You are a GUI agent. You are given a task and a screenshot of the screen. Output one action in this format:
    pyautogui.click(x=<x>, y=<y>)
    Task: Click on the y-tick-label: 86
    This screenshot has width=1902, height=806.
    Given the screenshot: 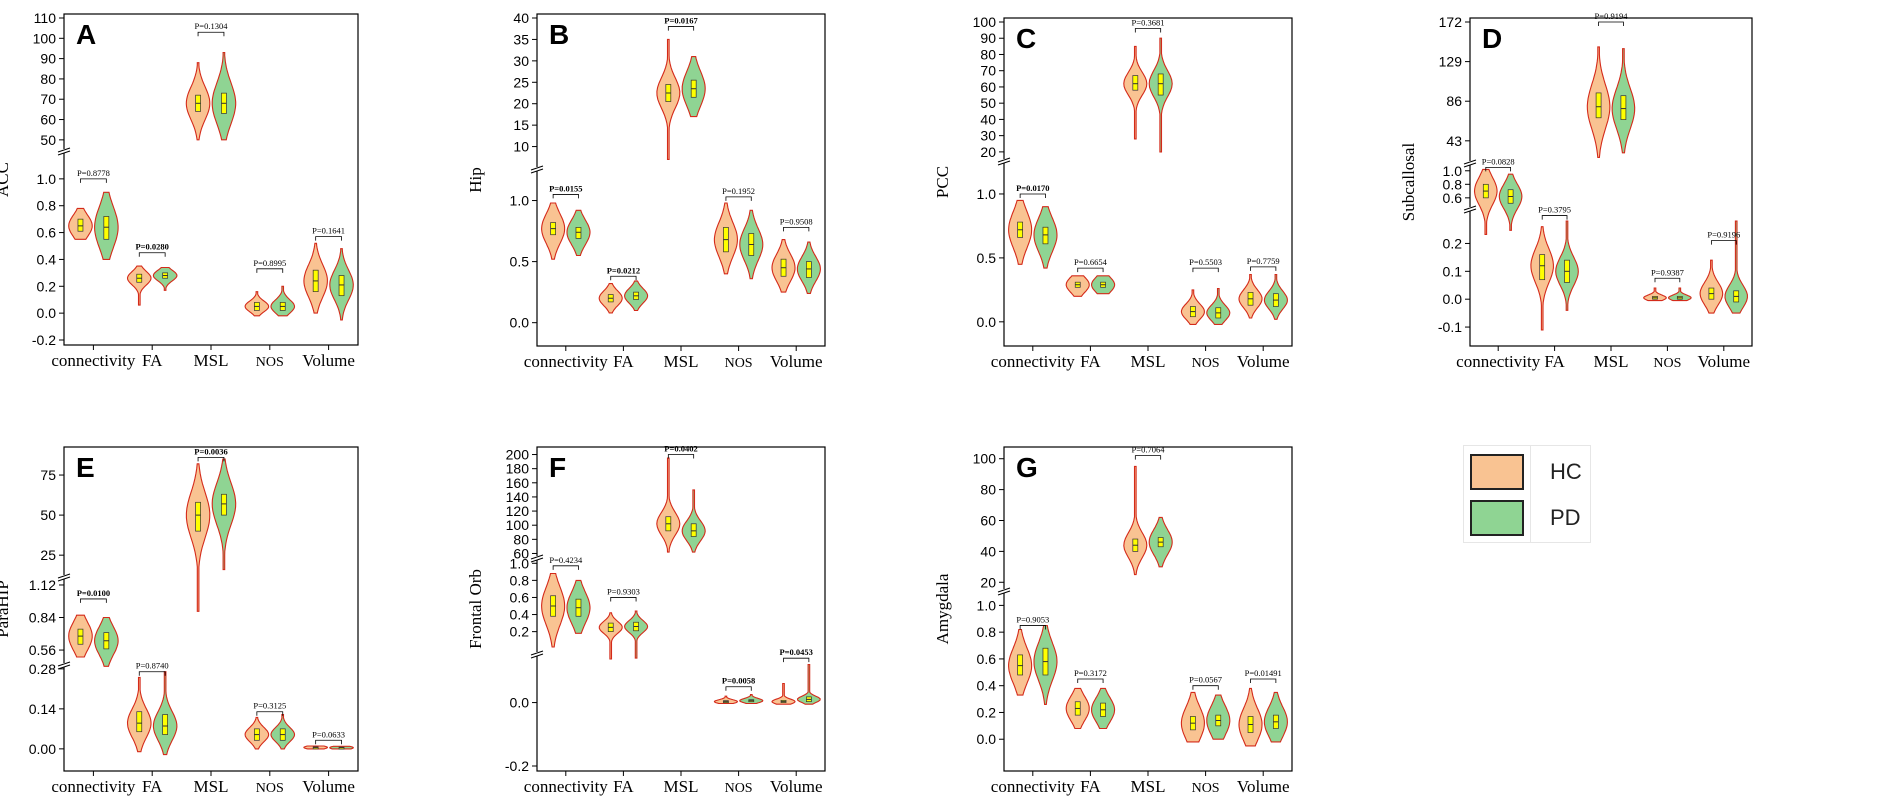 What is the action you would take?
    pyautogui.click(x=1454, y=101)
    